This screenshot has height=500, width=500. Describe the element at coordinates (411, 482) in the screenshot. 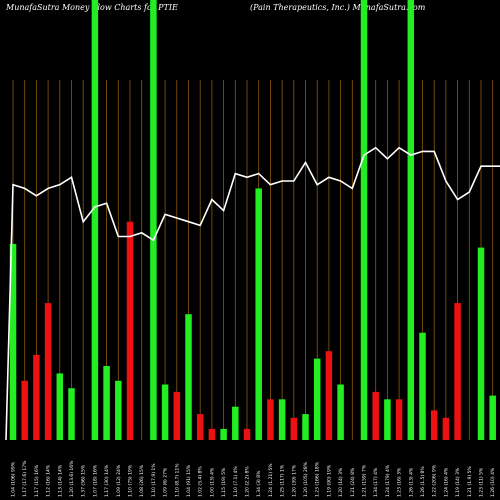

I see `x-tick-label: 1.26 (13) 4%` at that location.